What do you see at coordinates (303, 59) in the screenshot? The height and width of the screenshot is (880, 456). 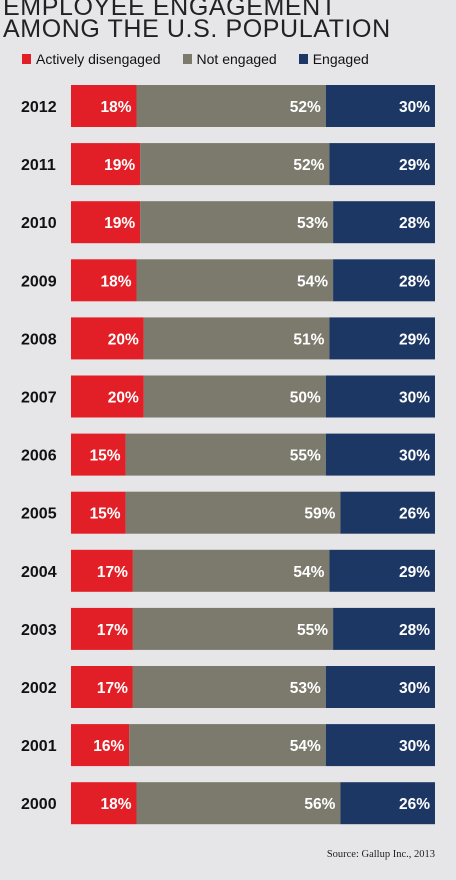 I see `legend-swatch-engaged` at bounding box center [303, 59].